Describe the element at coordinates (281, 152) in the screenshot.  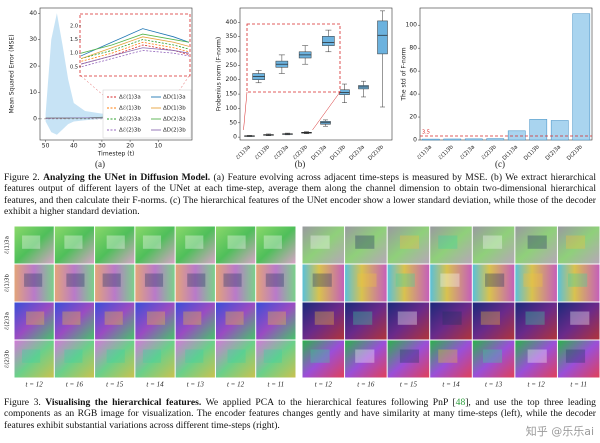
I see `x-tick-label: ℰ(2)3a` at that location.